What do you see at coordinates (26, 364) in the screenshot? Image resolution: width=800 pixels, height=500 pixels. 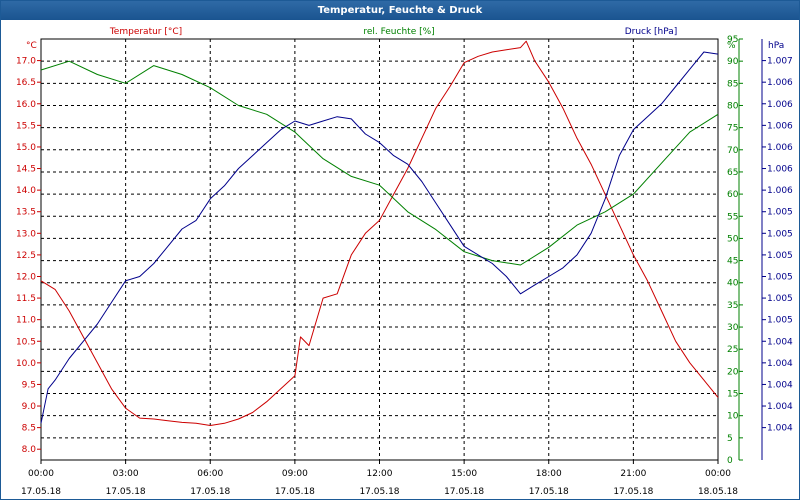 I see `temperature-tick-label: 10.0` at bounding box center [26, 364].